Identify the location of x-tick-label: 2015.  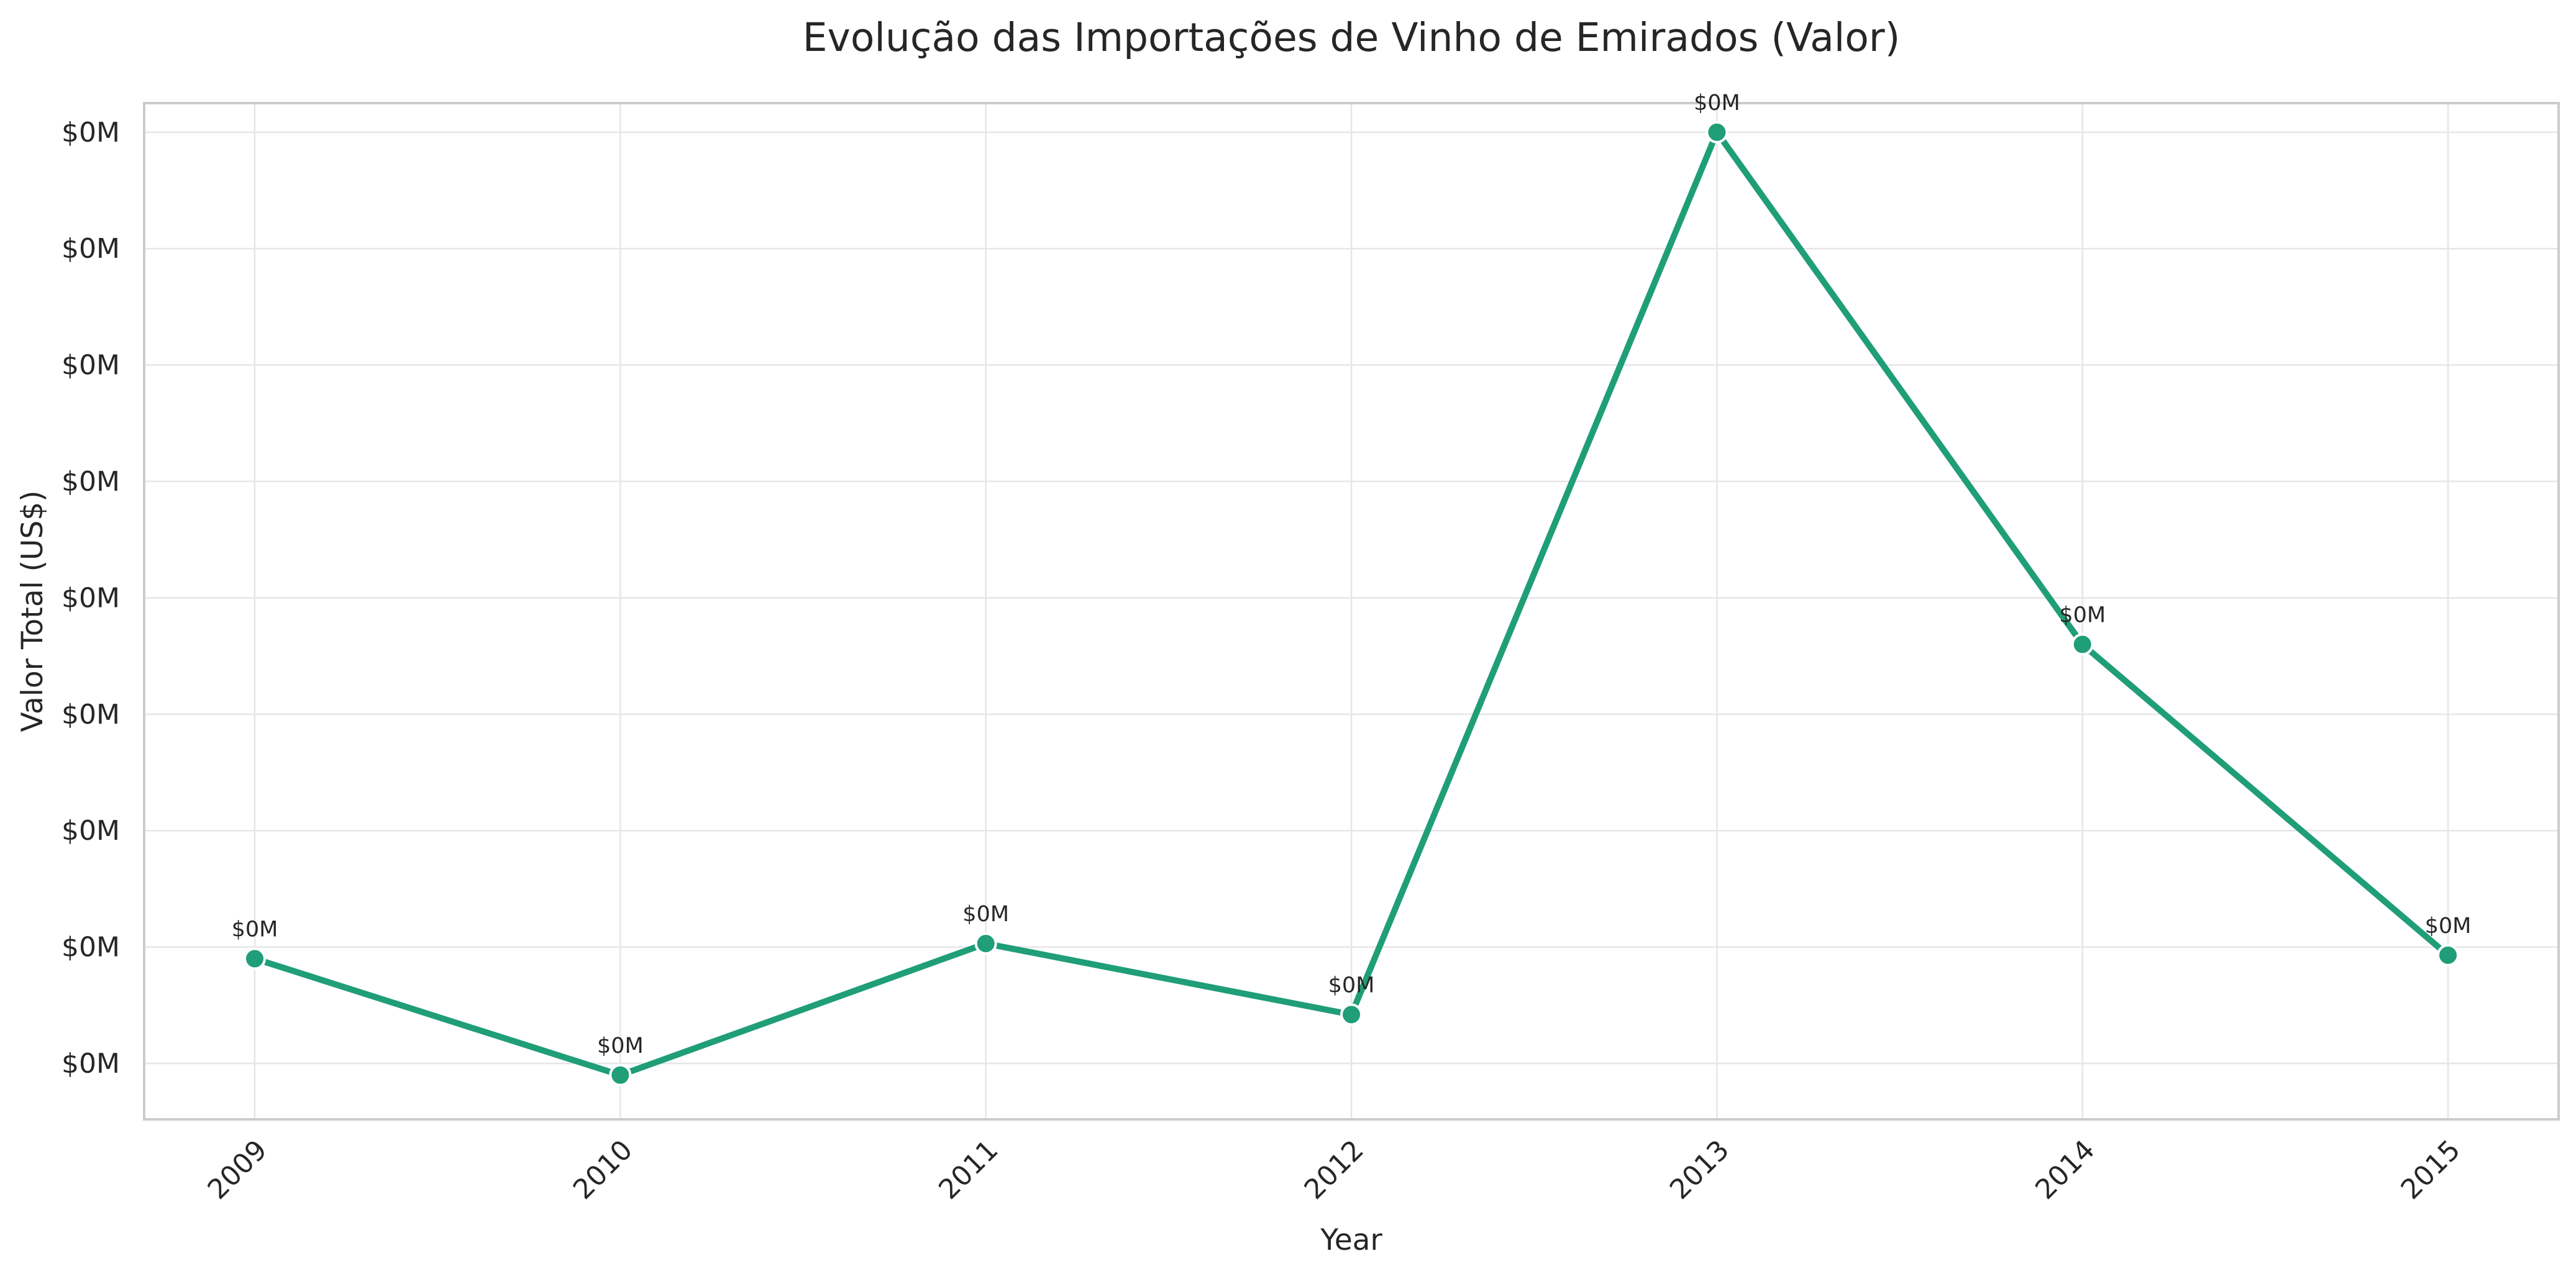
(2431, 1170).